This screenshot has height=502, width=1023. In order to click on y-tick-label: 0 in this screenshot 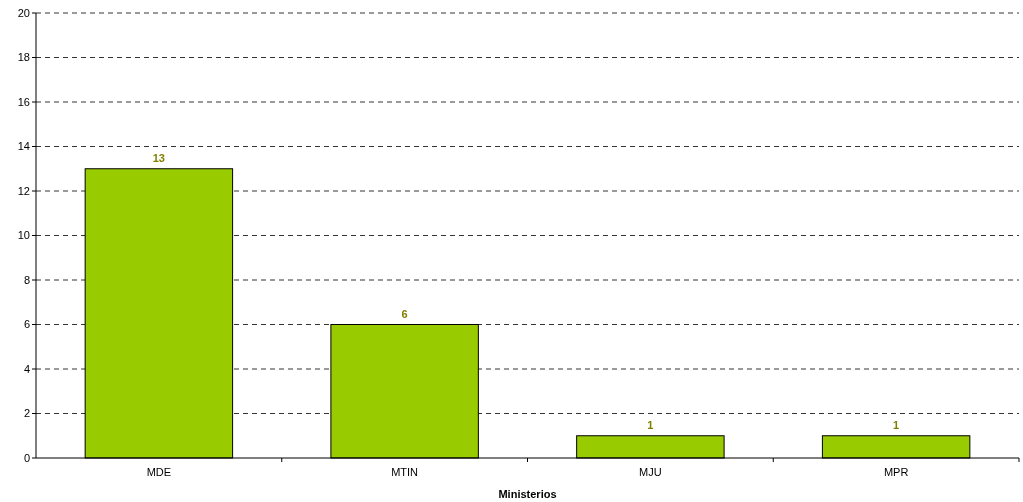, I will do `click(26, 457)`.